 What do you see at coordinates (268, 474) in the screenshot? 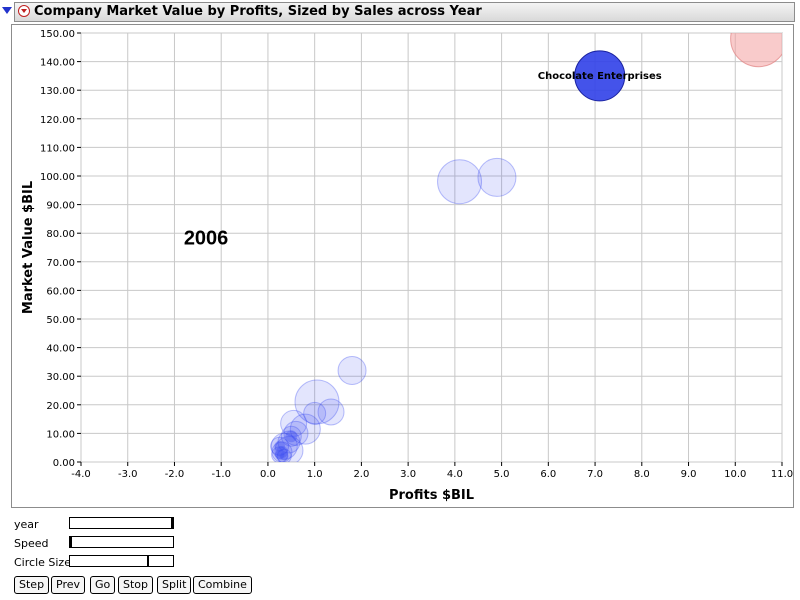
I see `x-tick-label: 0.0` at bounding box center [268, 474].